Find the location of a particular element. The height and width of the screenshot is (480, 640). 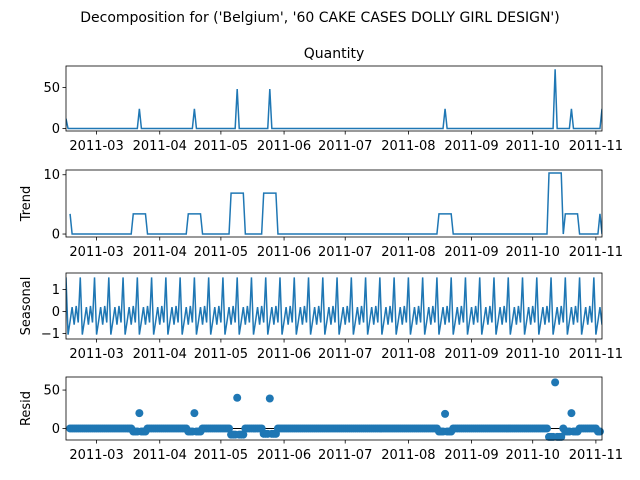

seasonal-line is located at coordinates (334, 306).